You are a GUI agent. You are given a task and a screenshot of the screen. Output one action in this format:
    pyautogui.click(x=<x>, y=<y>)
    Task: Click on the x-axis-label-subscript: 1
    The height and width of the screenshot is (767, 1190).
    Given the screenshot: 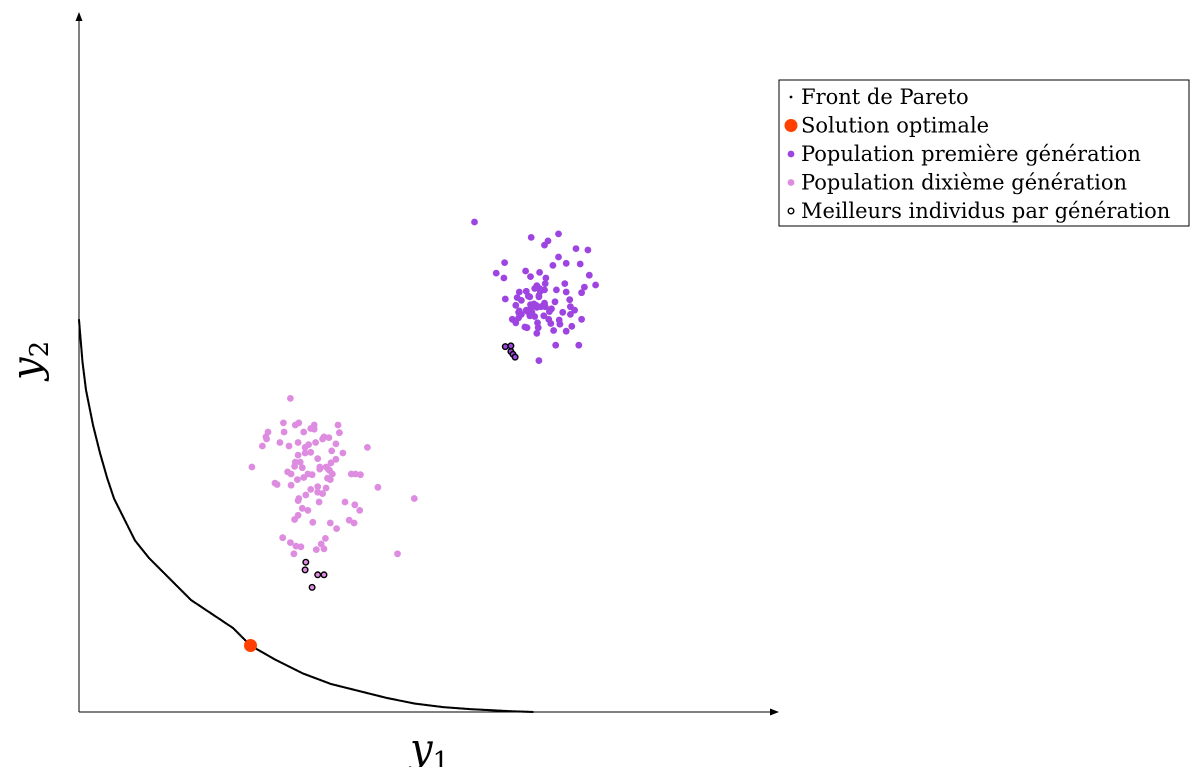 What is the action you would take?
    pyautogui.click(x=441, y=757)
    